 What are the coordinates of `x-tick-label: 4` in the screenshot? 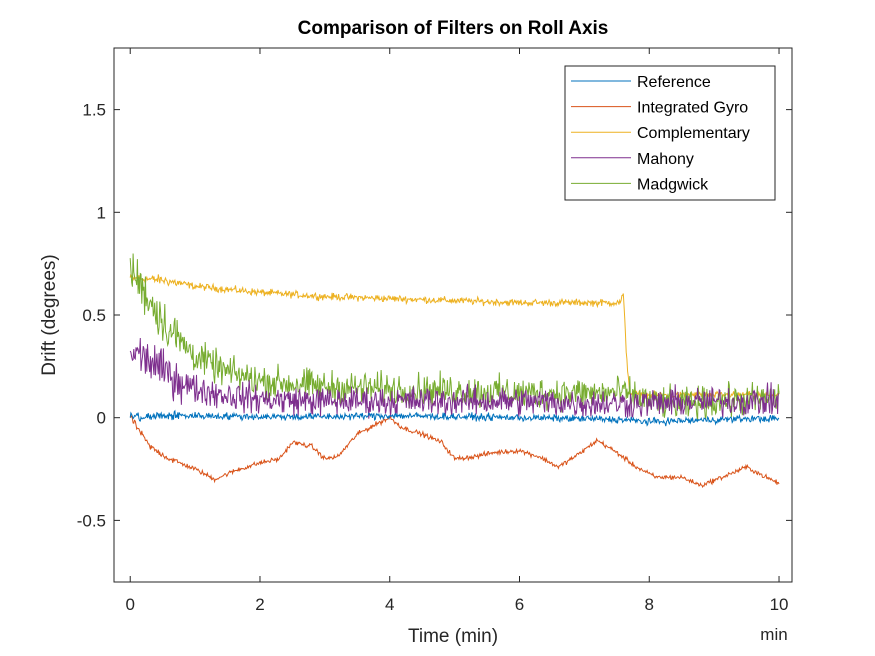 It's located at (389, 604).